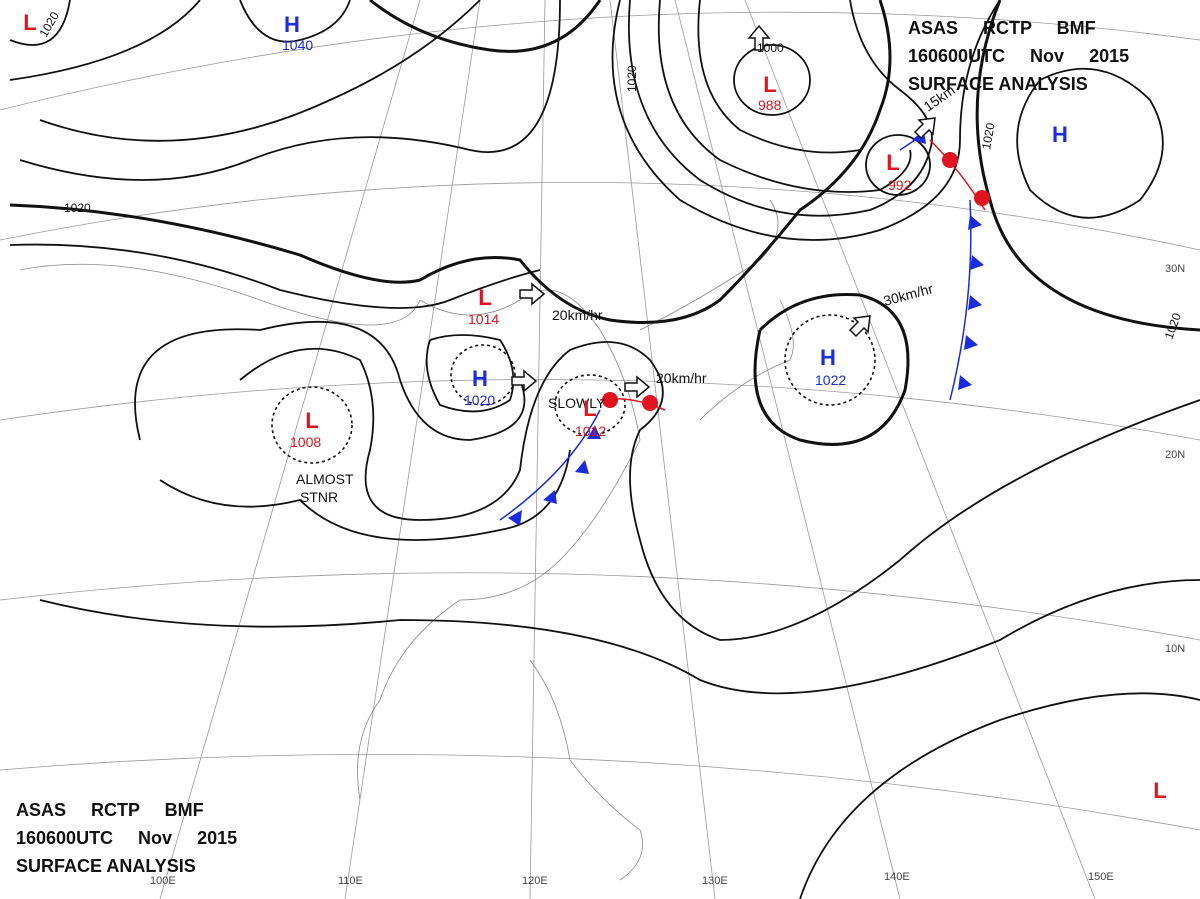 The width and height of the screenshot is (1200, 899). I want to click on coast, so click(586, 770).